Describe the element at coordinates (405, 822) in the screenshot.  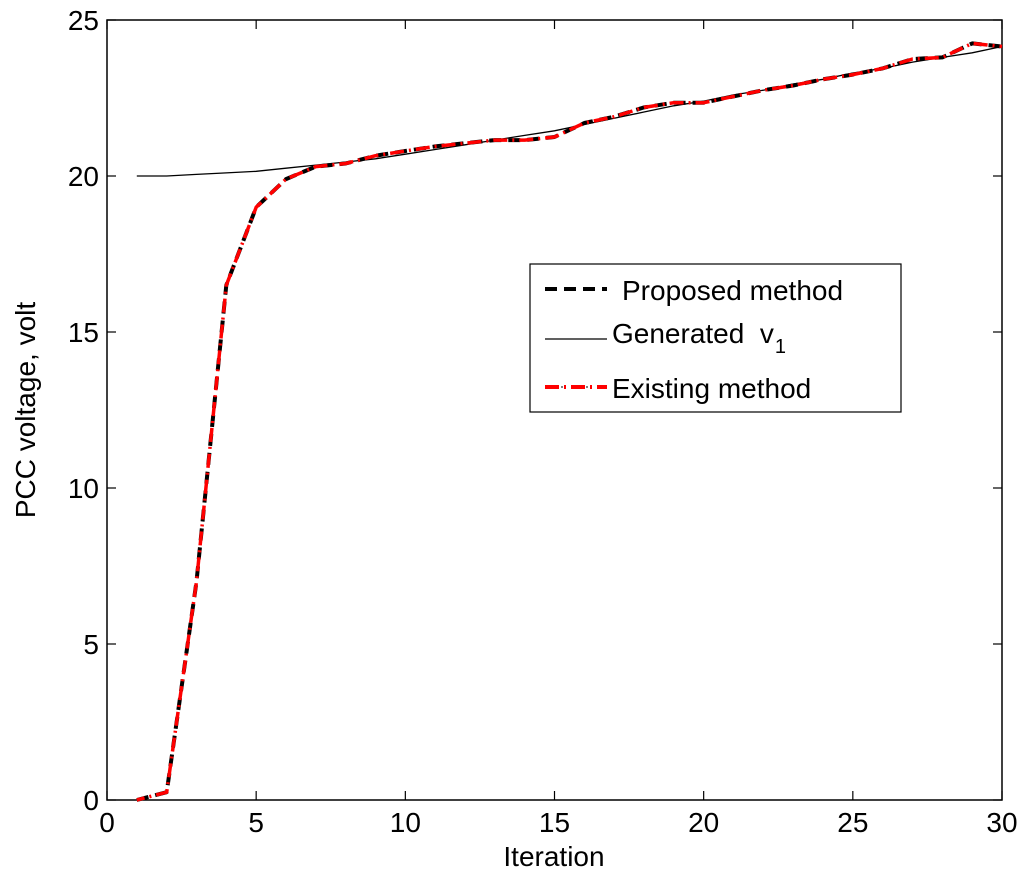
I see `x-tick-label: 10` at that location.